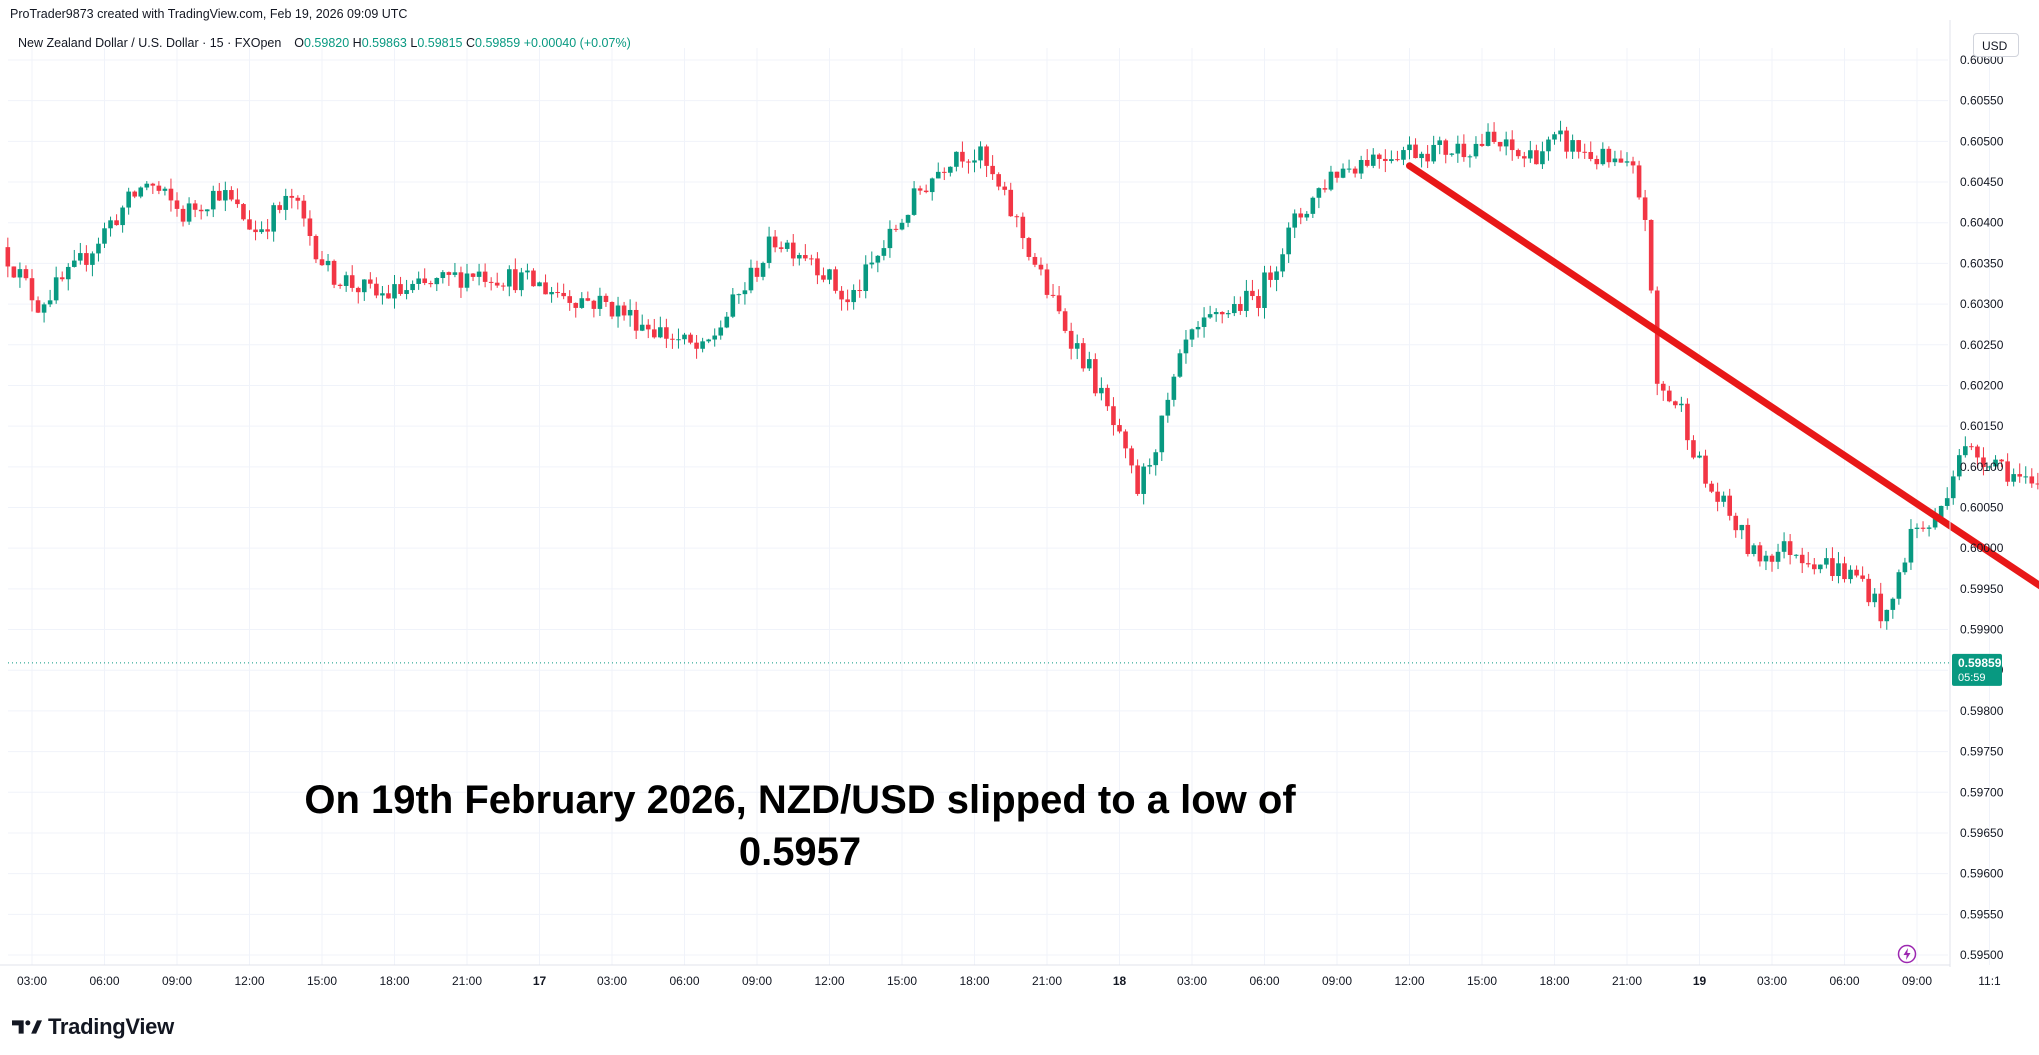  Describe the element at coordinates (1982, 589) in the screenshot. I see `price-tick-label: 0.59950` at that location.